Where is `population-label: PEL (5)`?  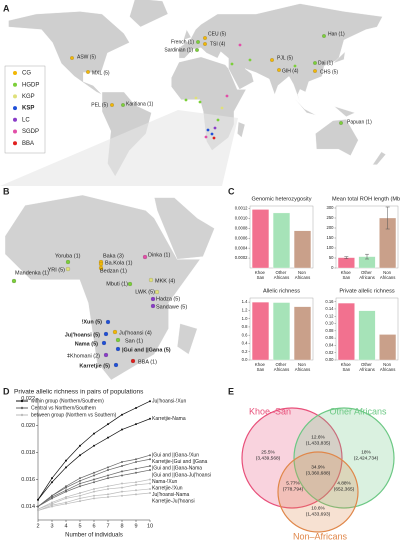
population-label: PEL (5) is located at coordinates (99, 105).